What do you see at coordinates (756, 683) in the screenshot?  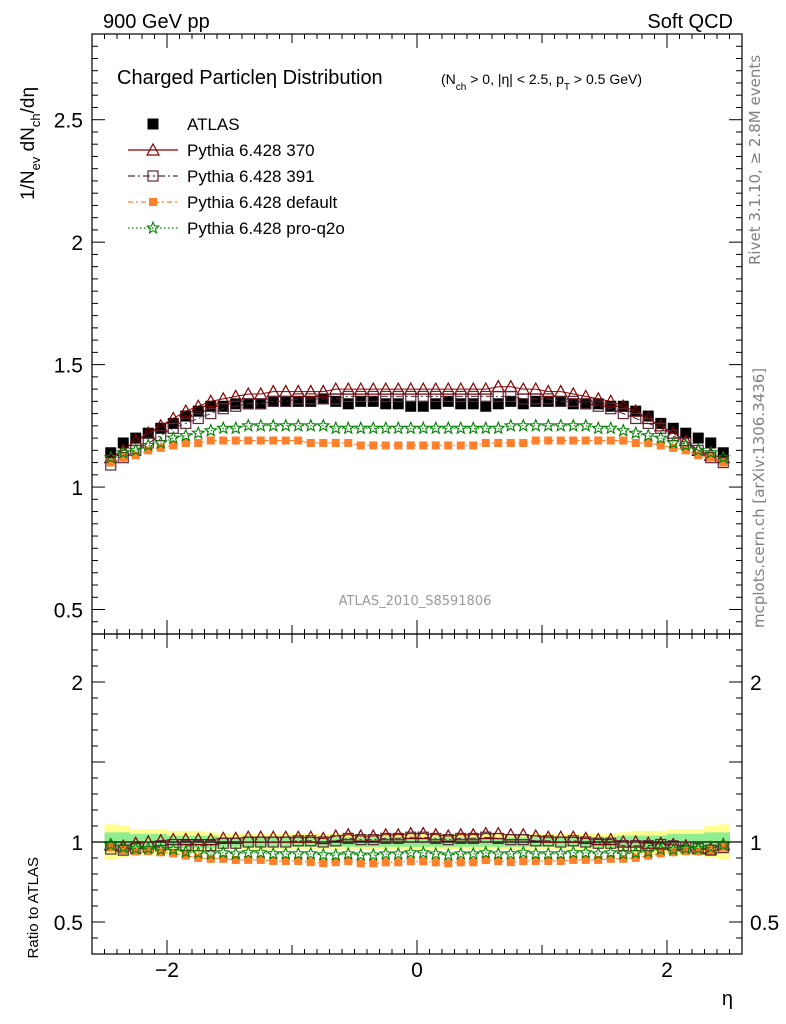 I see `ratio-y-tick-label-right: 2` at bounding box center [756, 683].